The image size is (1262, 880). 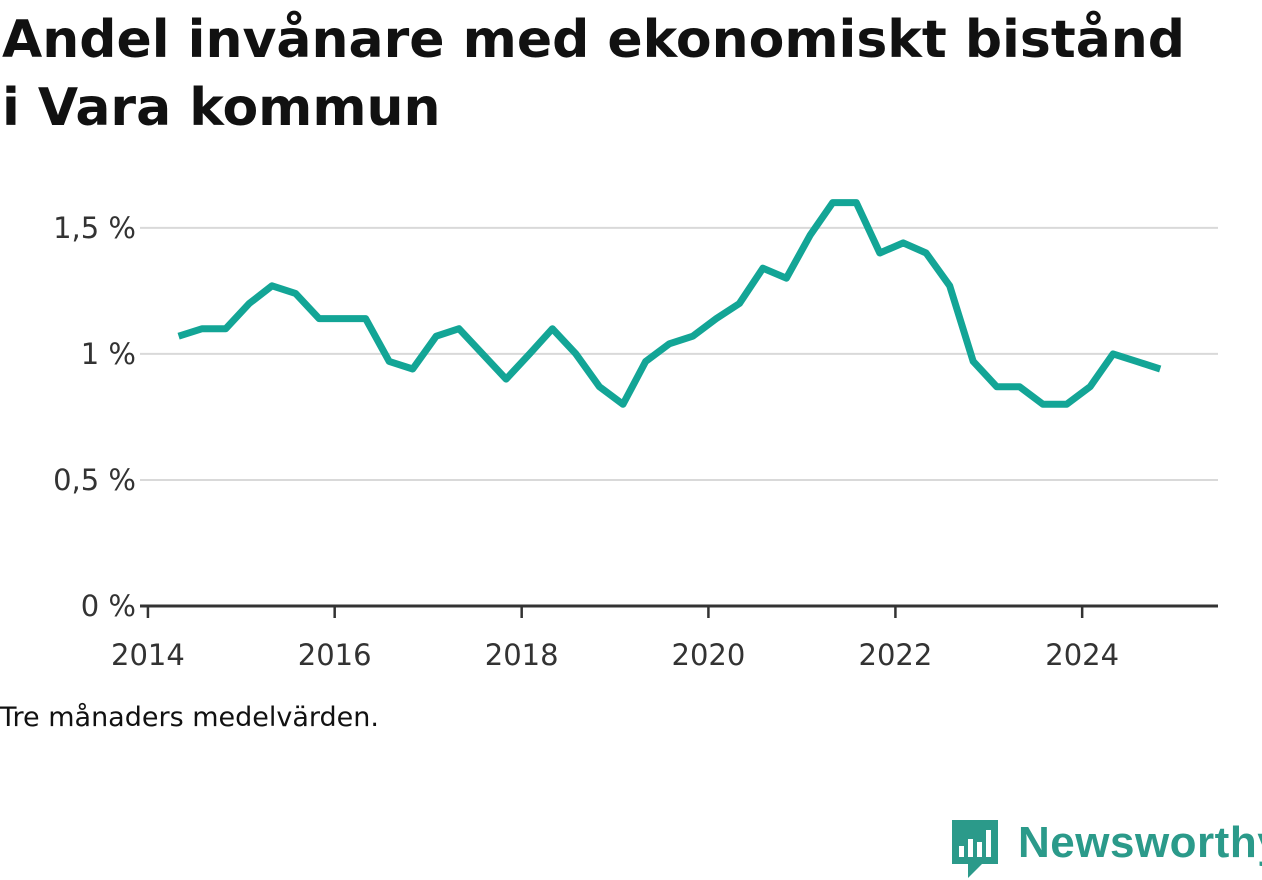 I want to click on x-tick-label: 2014, so click(x=148, y=655).